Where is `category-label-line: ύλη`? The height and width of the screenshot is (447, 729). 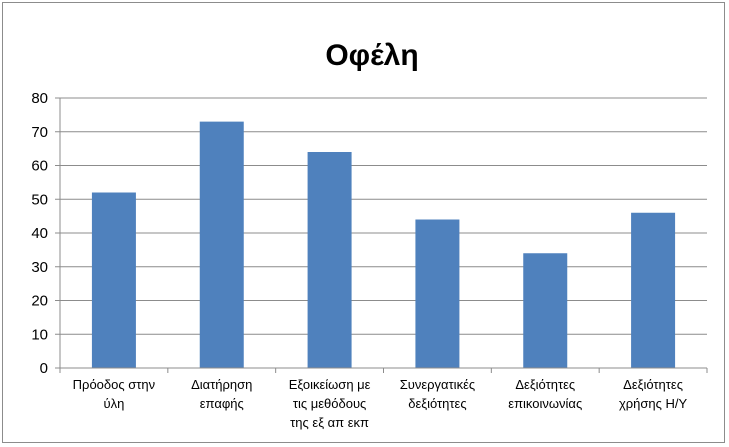 category-label-line: ύλη is located at coordinates (113, 403).